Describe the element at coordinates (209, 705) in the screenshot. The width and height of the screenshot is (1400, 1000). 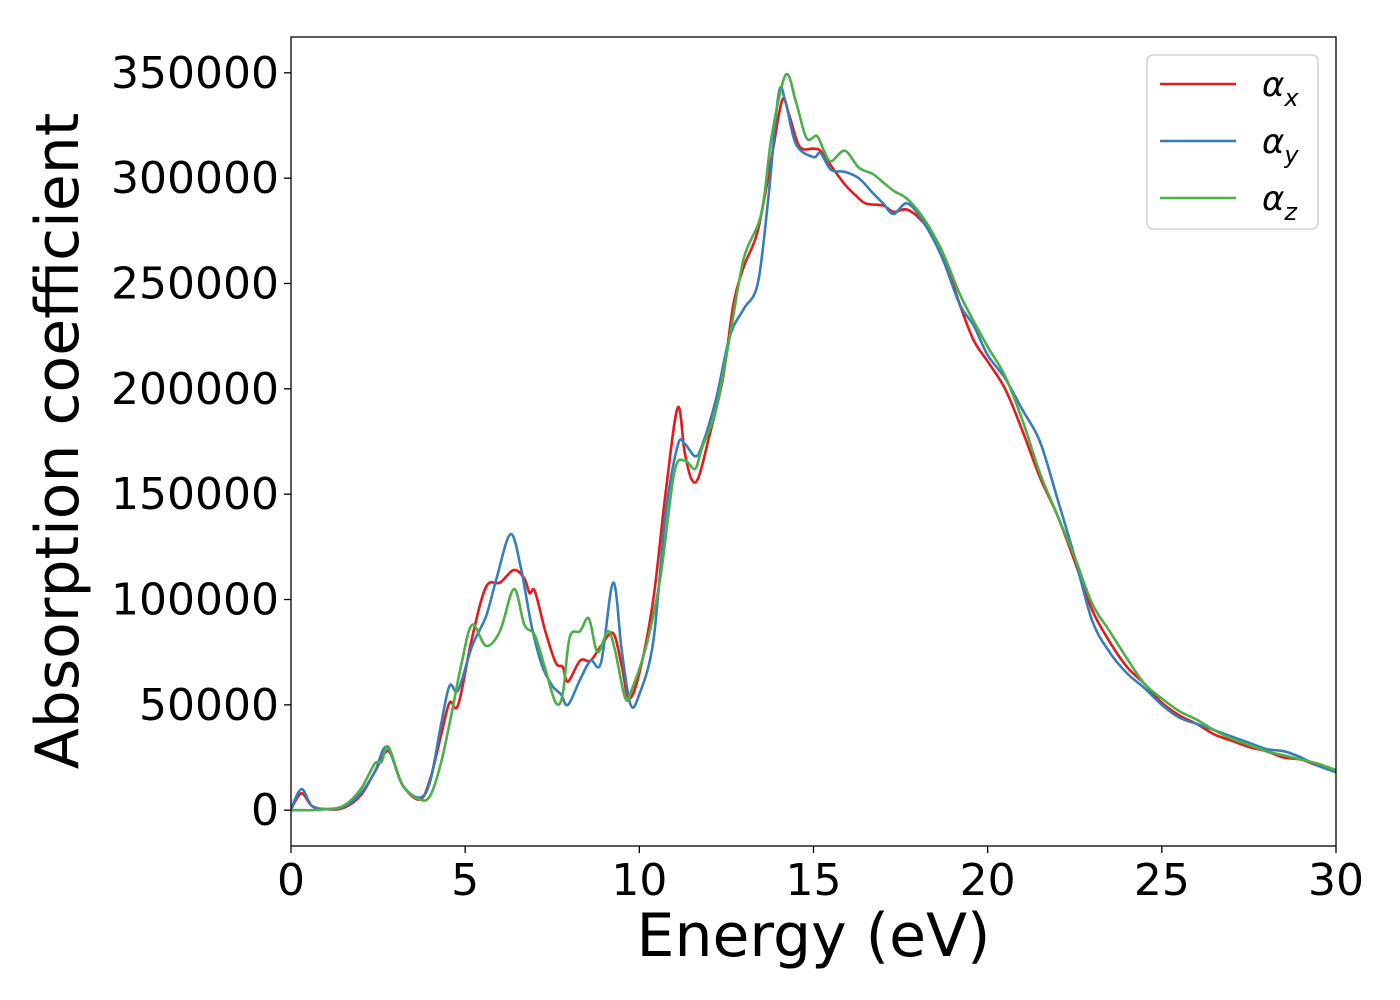
I see `y-tick-label: 50000` at that location.